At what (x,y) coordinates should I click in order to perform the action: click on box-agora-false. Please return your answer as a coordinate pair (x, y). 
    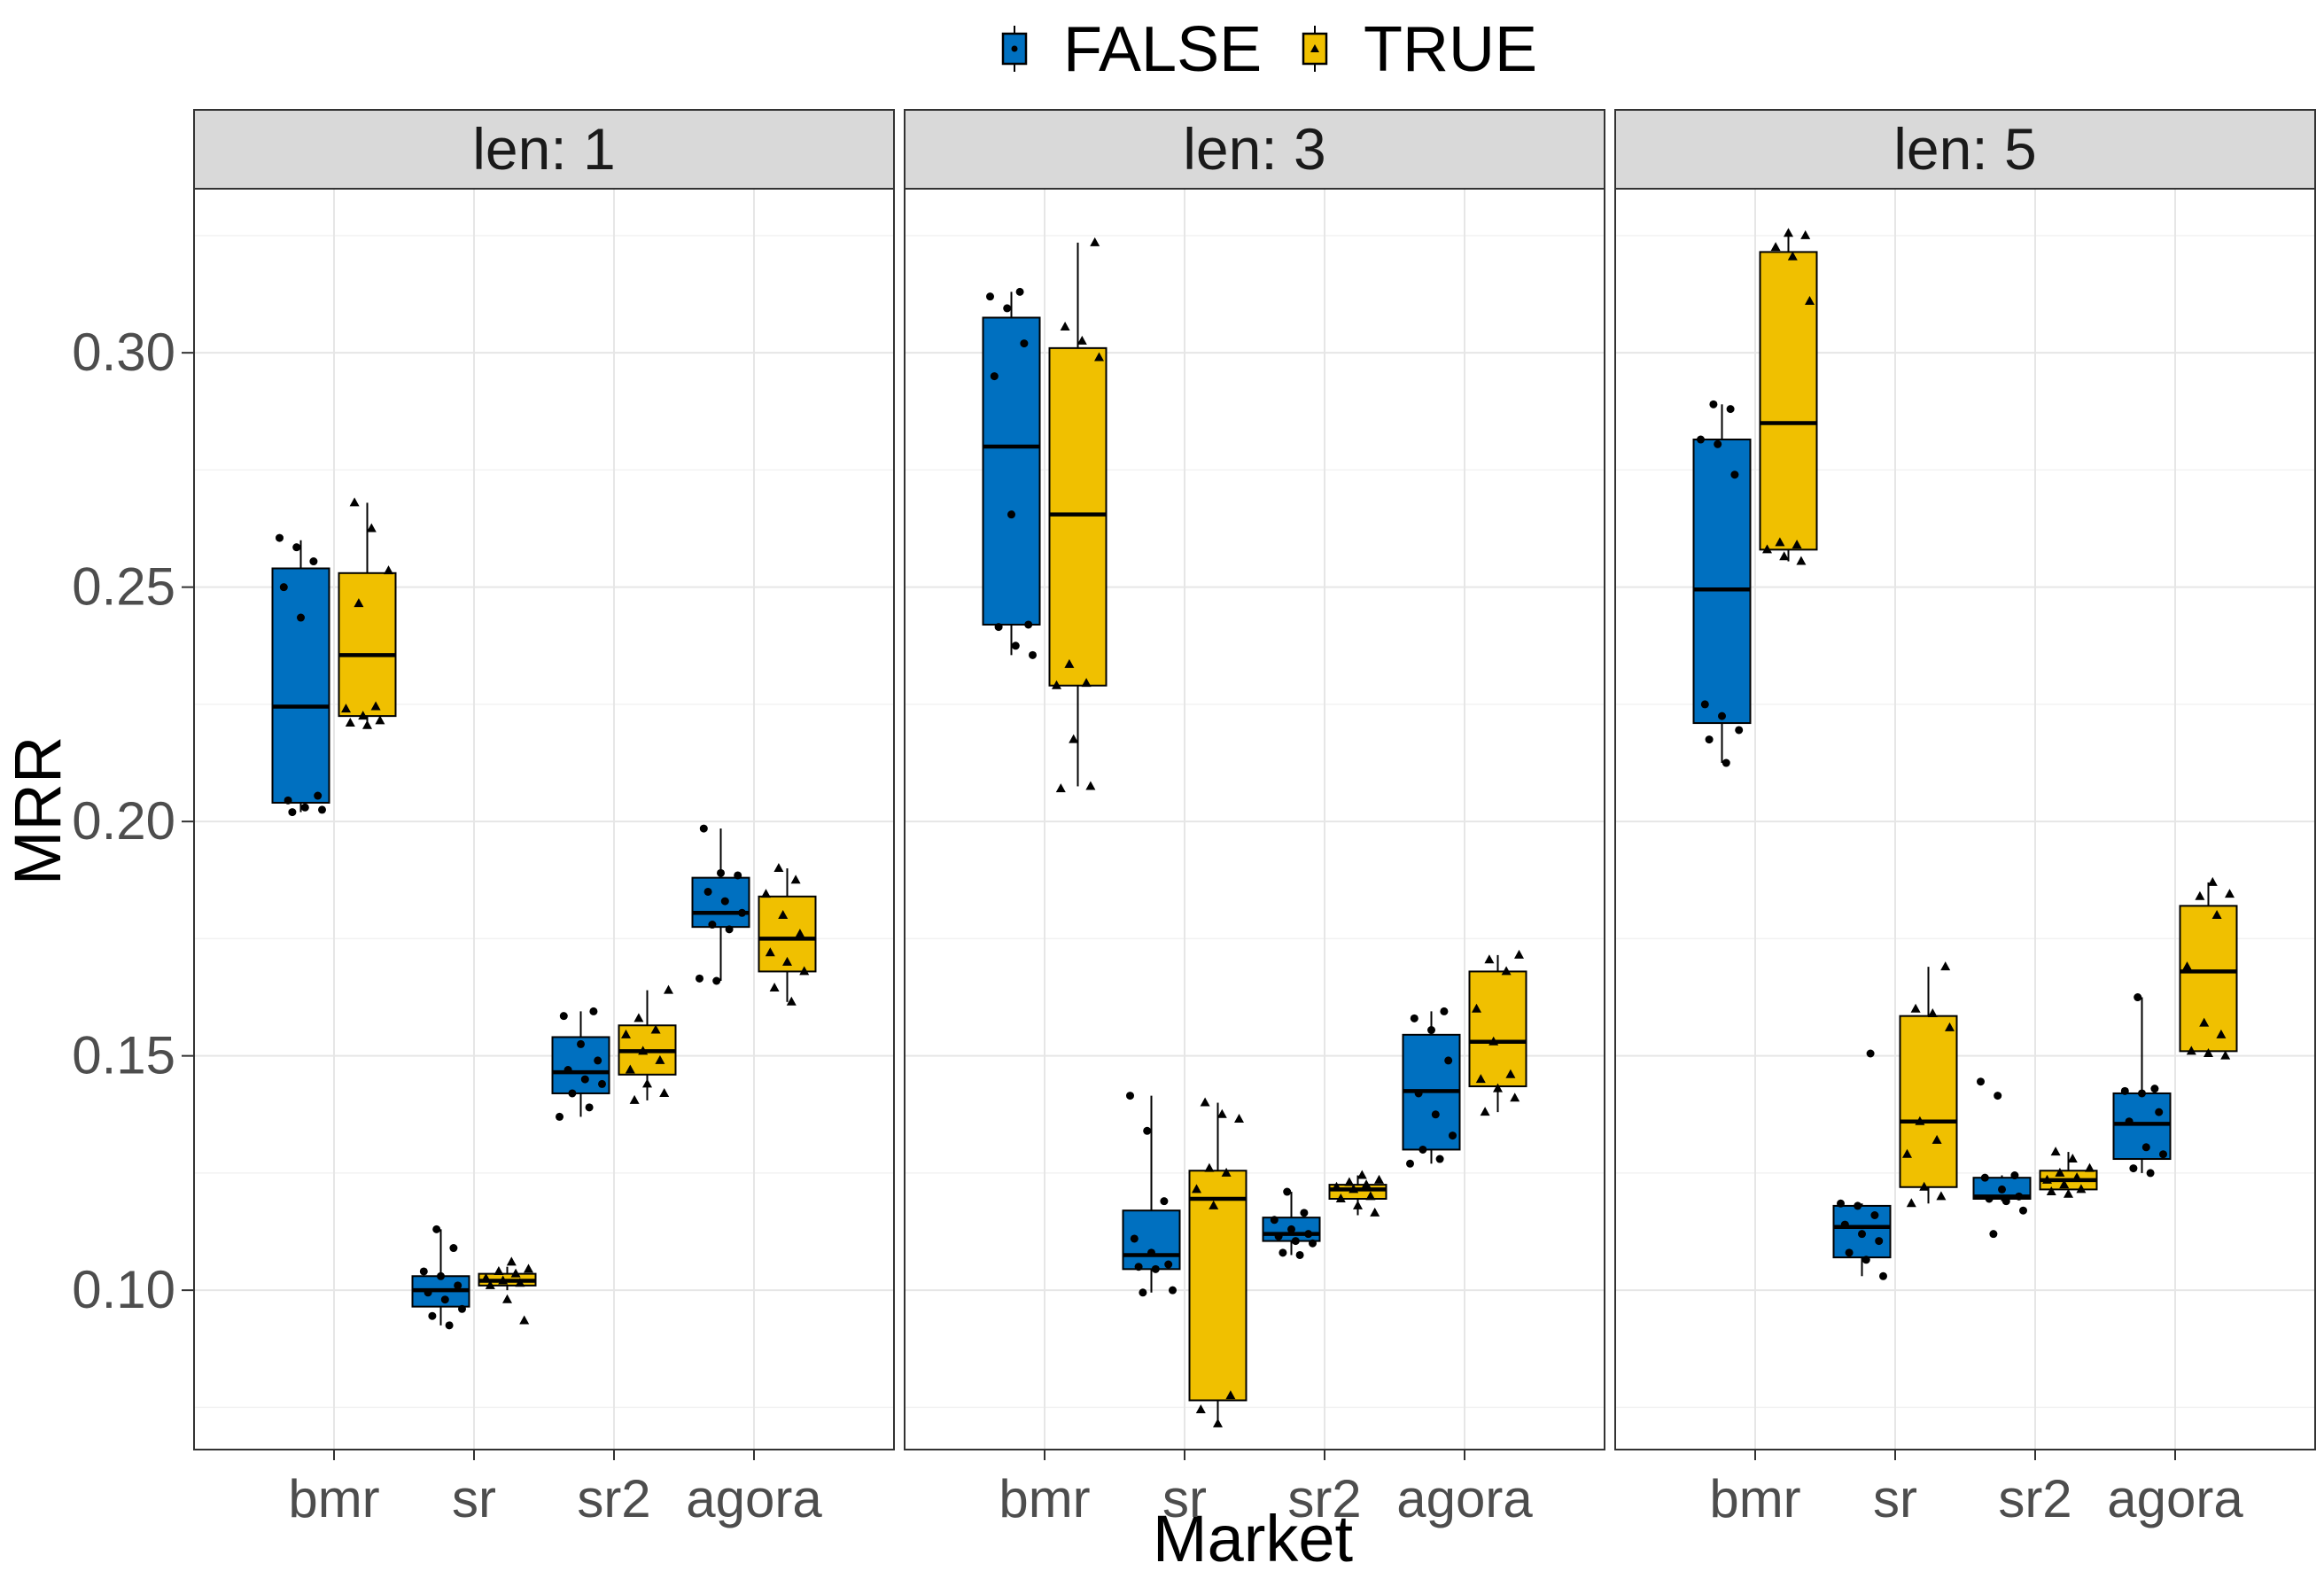
    Looking at the image, I should click on (720, 902).